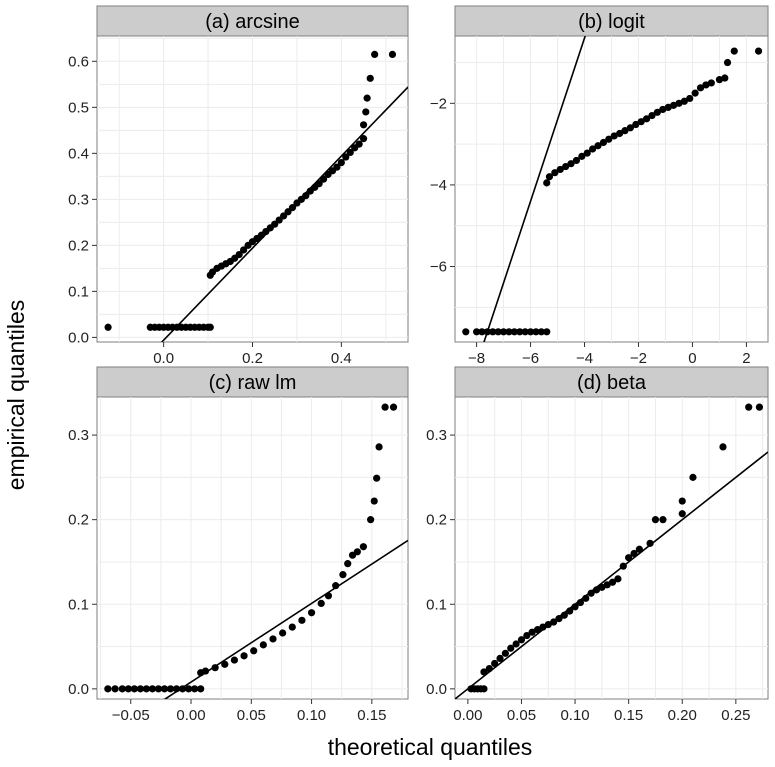 The height and width of the screenshot is (767, 775). Describe the element at coordinates (371, 715) in the screenshot. I see `x-tick-label: 0.15` at that location.